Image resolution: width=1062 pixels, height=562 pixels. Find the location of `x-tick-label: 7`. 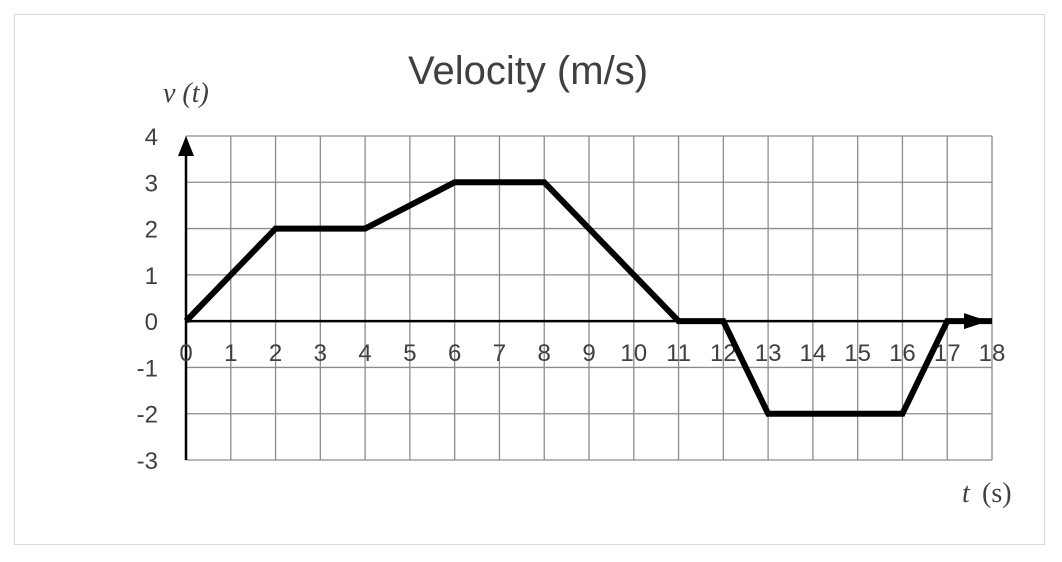

x-tick-label: 7 is located at coordinates (499, 353).